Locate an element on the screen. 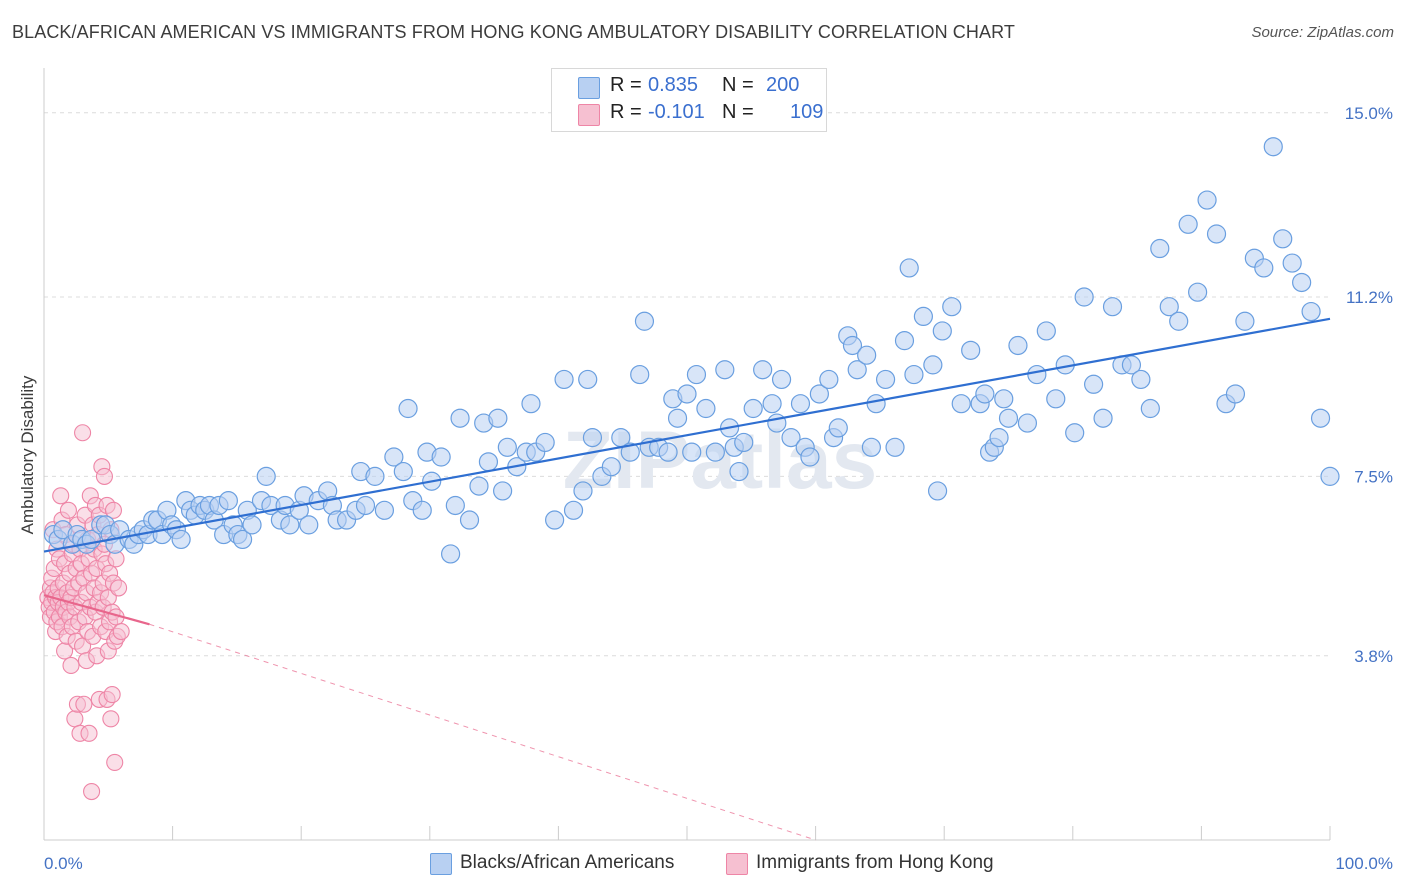 The width and height of the screenshot is (1406, 892). x-tick-label: 0.0% is located at coordinates (63, 863).